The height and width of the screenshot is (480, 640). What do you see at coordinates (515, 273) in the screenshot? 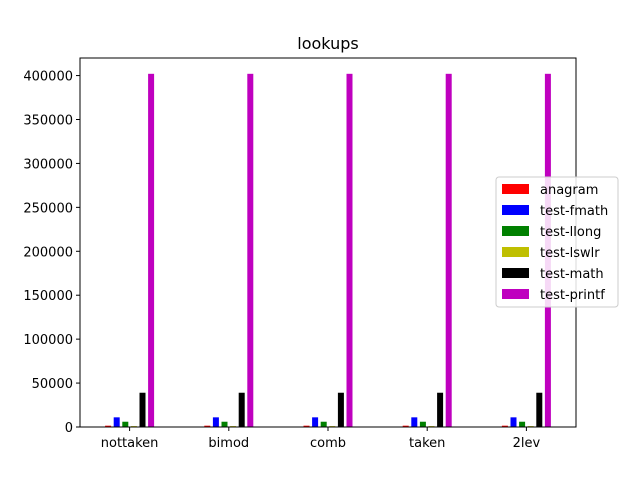
I see `legend-swatch-test-math` at bounding box center [515, 273].